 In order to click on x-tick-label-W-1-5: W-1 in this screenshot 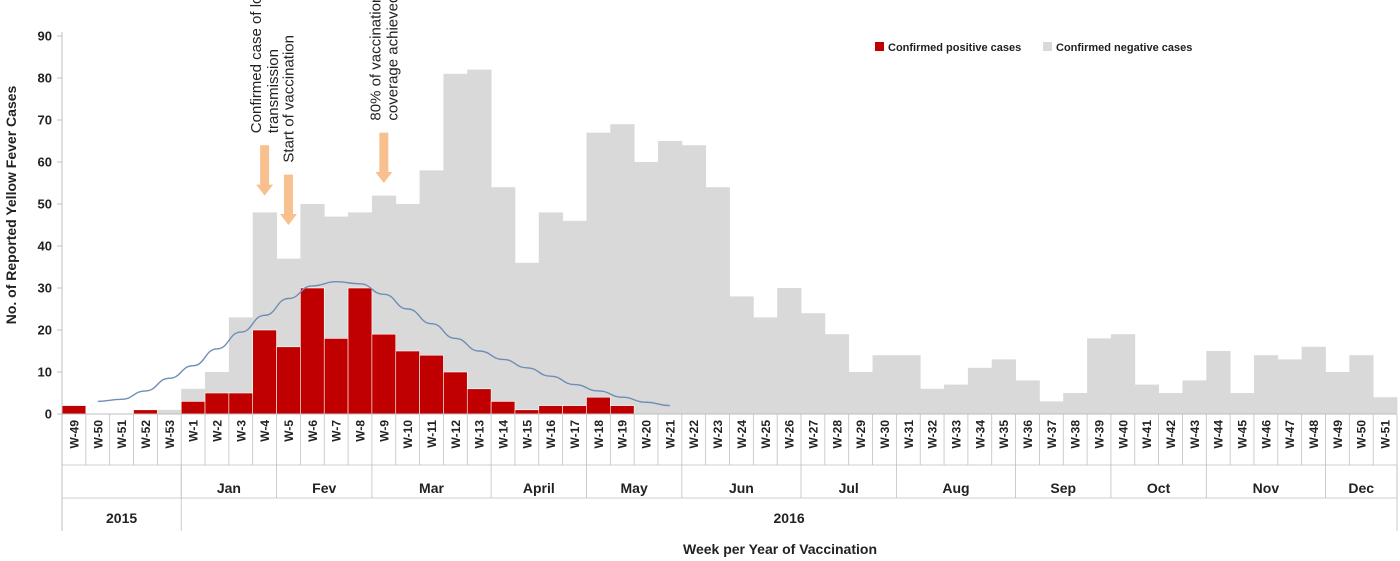, I will do `click(194, 431)`.